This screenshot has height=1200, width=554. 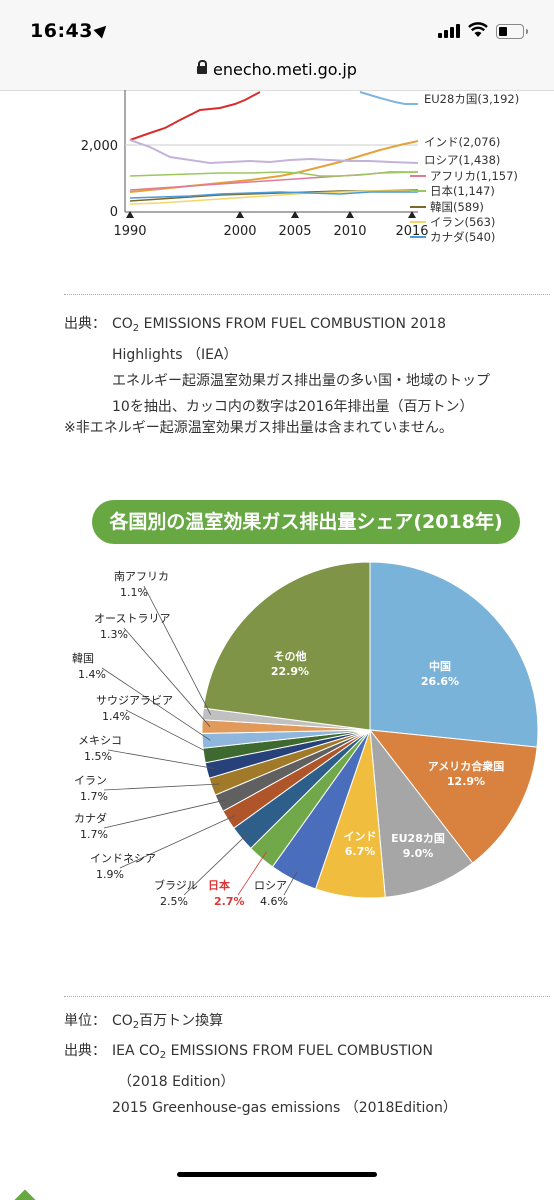 I want to click on source-line: IEA CO2 EMISSIONS FROM FUEL COMBUSTION, so click(x=272, y=1052).